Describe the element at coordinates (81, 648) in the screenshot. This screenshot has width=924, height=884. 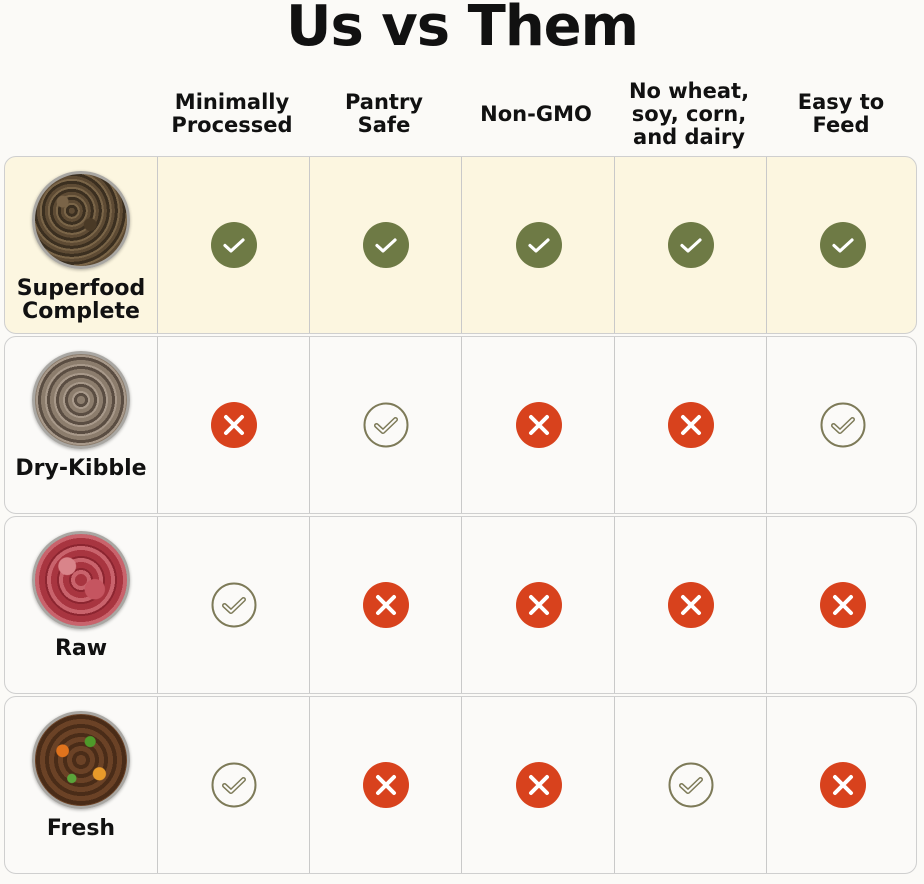
I see `product-name: Raw` at that location.